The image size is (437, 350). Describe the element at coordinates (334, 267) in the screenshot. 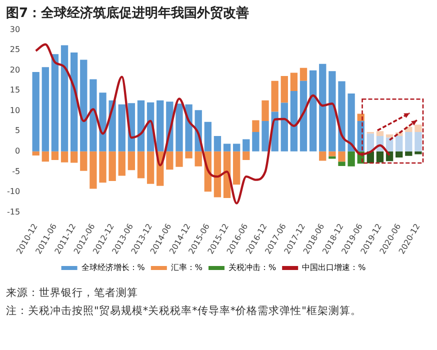

I see `legend-label: 中国出口增速：%` at that location.